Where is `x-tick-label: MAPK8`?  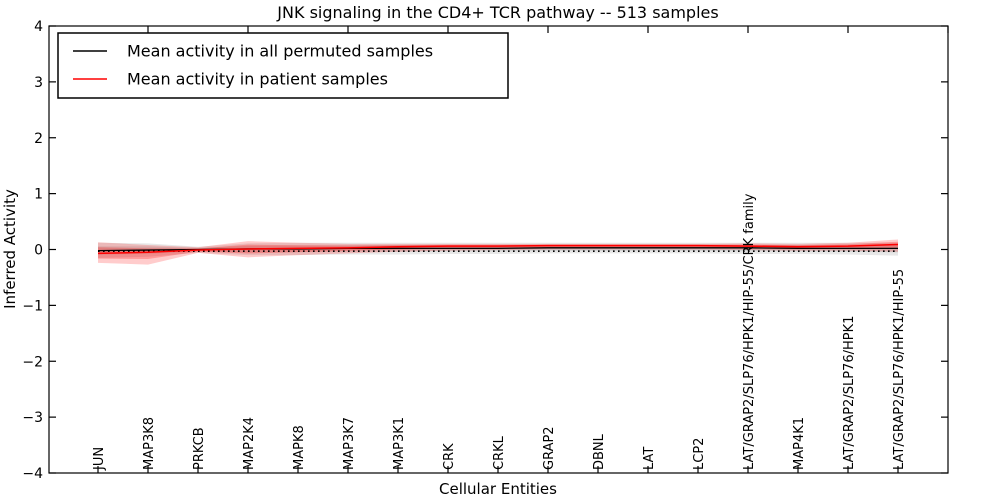
x-tick-label: MAPK8 is located at coordinates (299, 447).